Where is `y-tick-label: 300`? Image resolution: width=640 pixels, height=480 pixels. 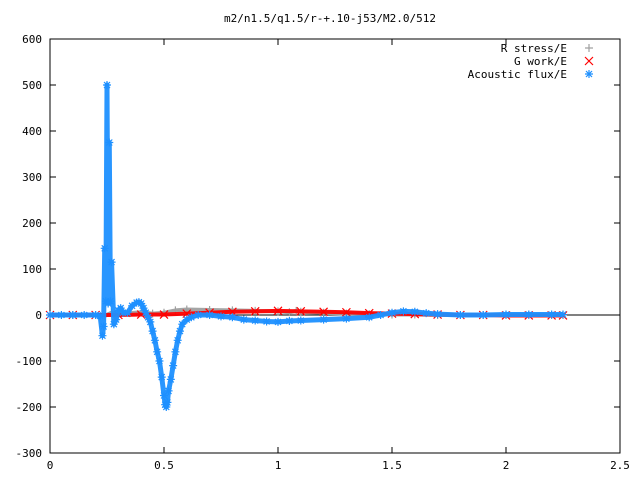 y-tick-label: 300 is located at coordinates (32, 177).